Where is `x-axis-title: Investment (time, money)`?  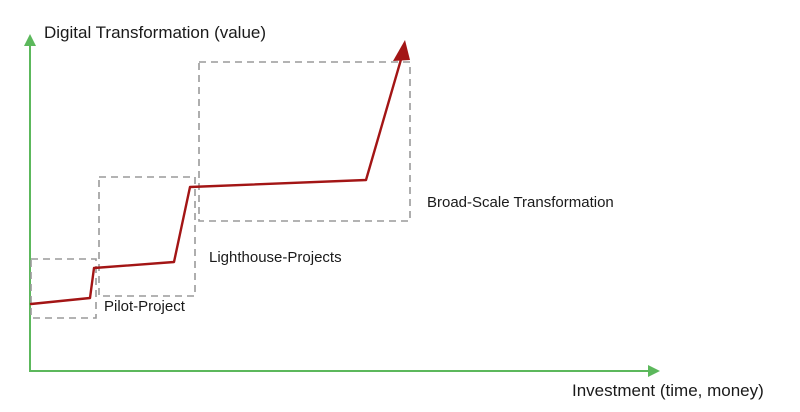 x-axis-title: Investment (time, money) is located at coordinates (668, 390).